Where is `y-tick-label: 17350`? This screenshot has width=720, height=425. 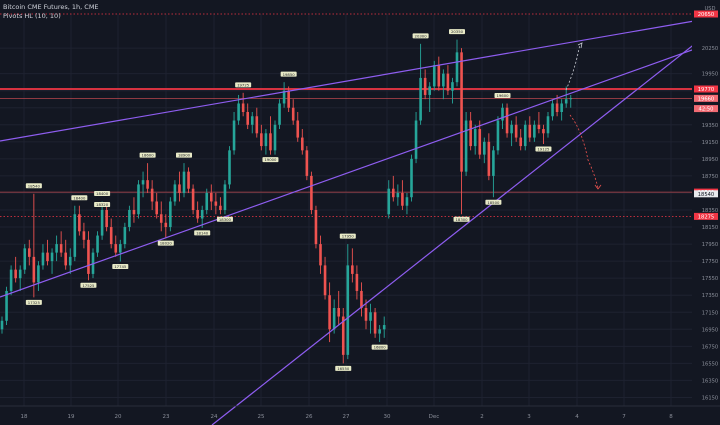 y-tick-label: 17350 is located at coordinates (710, 296).